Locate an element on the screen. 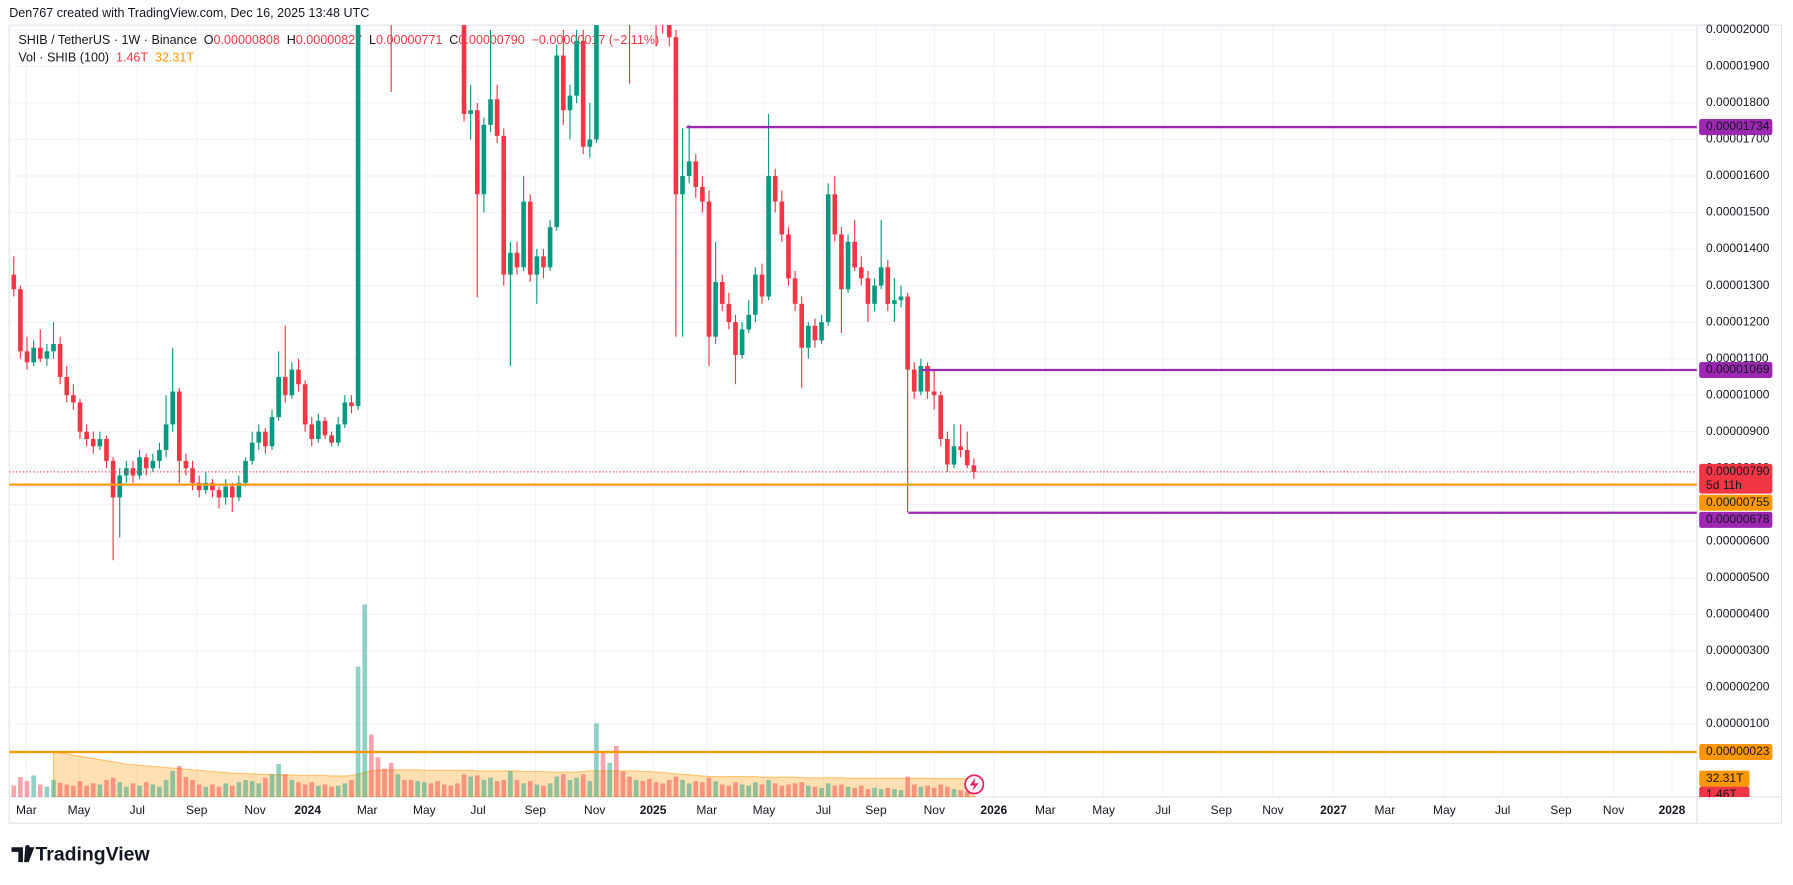 Image resolution: width=1793 pixels, height=885 pixels. brand-name: TradingView is located at coordinates (93, 854).